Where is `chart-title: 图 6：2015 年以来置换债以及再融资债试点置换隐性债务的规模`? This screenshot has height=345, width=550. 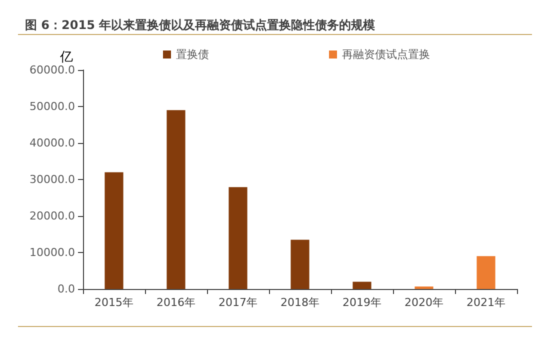
chart-title: 图 6：2015 年以来置换债以及再融资债试点置换隐性债务的规模 is located at coordinates (200, 25).